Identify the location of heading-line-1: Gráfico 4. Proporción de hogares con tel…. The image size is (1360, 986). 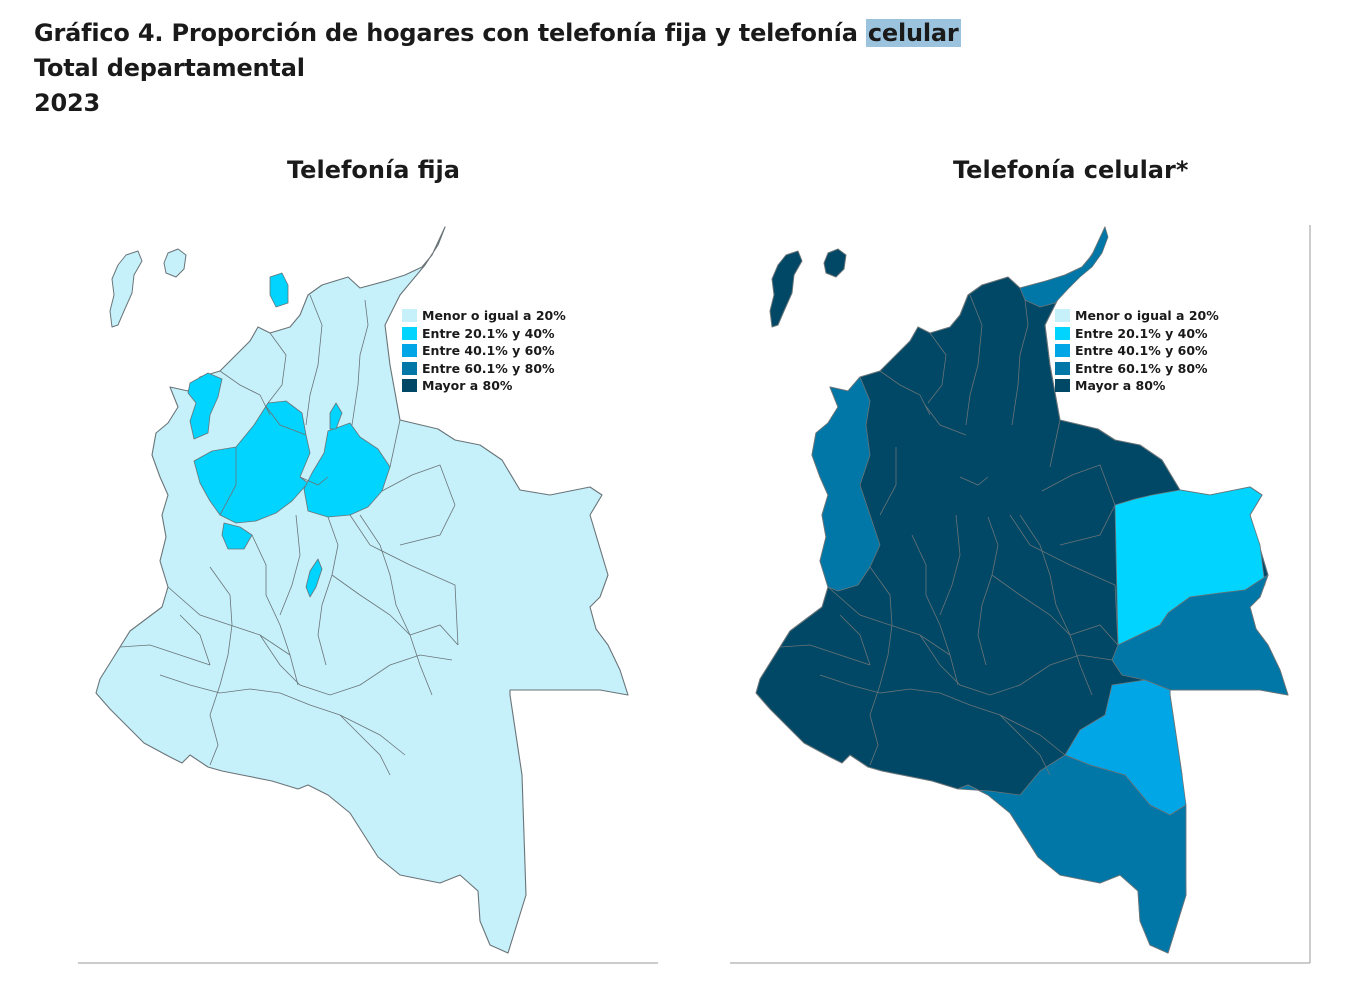
(497, 33).